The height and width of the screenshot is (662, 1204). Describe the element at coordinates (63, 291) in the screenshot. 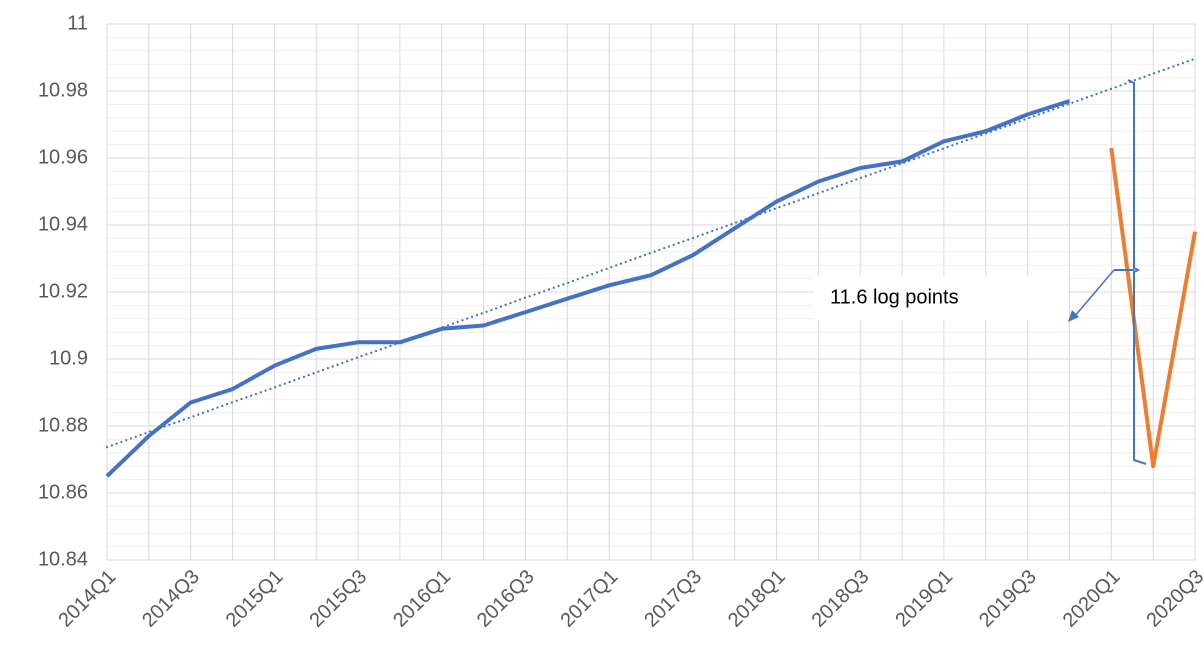

I see `y-tick-label: 10.92` at that location.